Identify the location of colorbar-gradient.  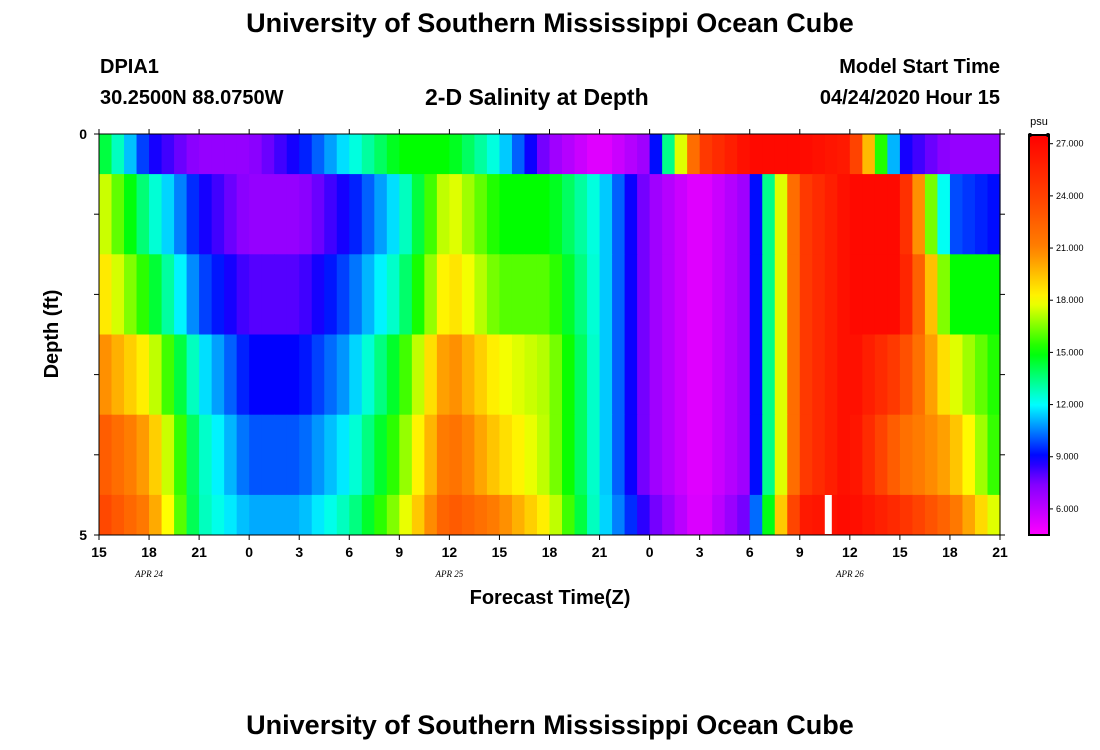
(1039, 335).